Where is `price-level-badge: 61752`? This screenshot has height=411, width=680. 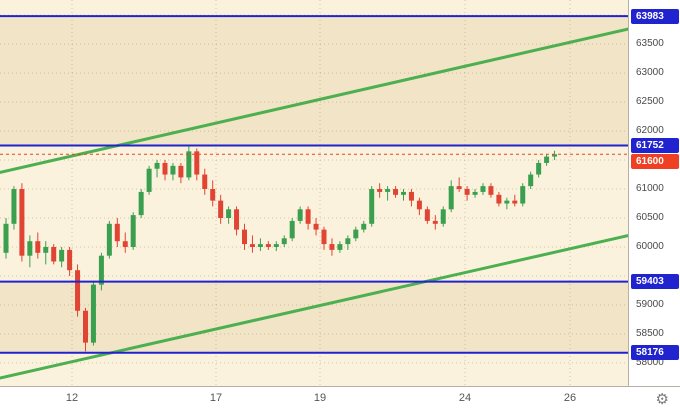
price-level-badge: 61752 is located at coordinates (655, 145).